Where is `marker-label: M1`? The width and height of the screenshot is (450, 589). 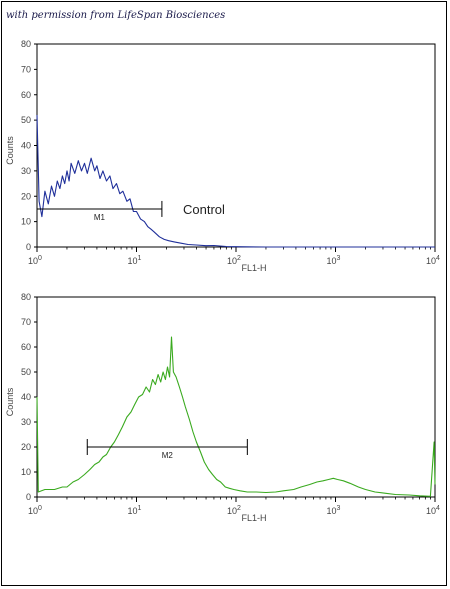
marker-label: M1 is located at coordinates (100, 217).